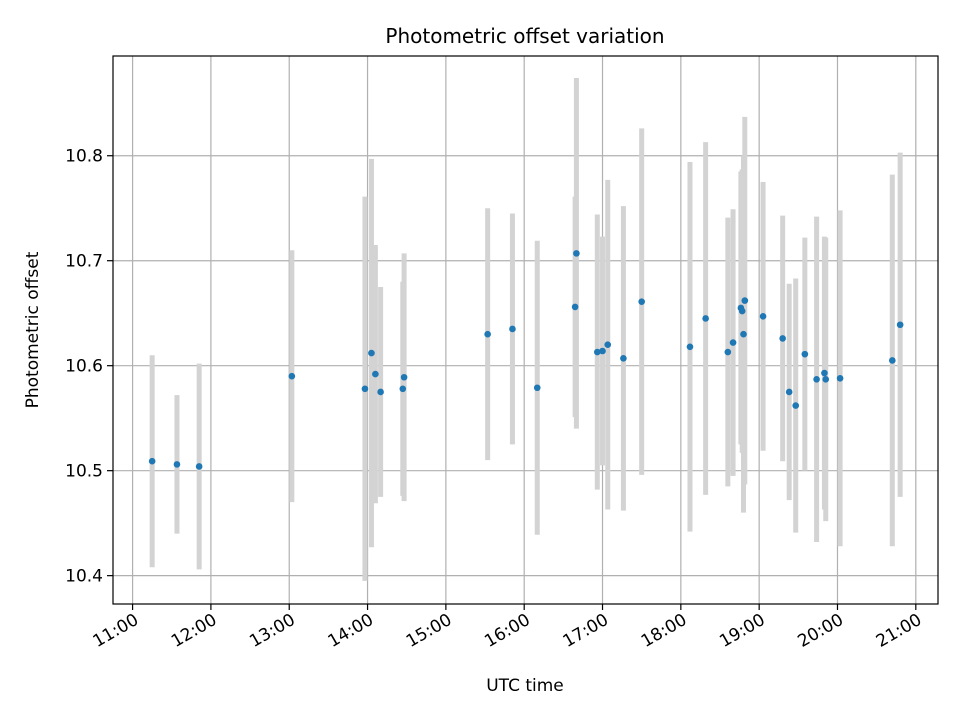 The image size is (960, 720). I want to click on y-tick-label: 10.8, so click(84, 157).